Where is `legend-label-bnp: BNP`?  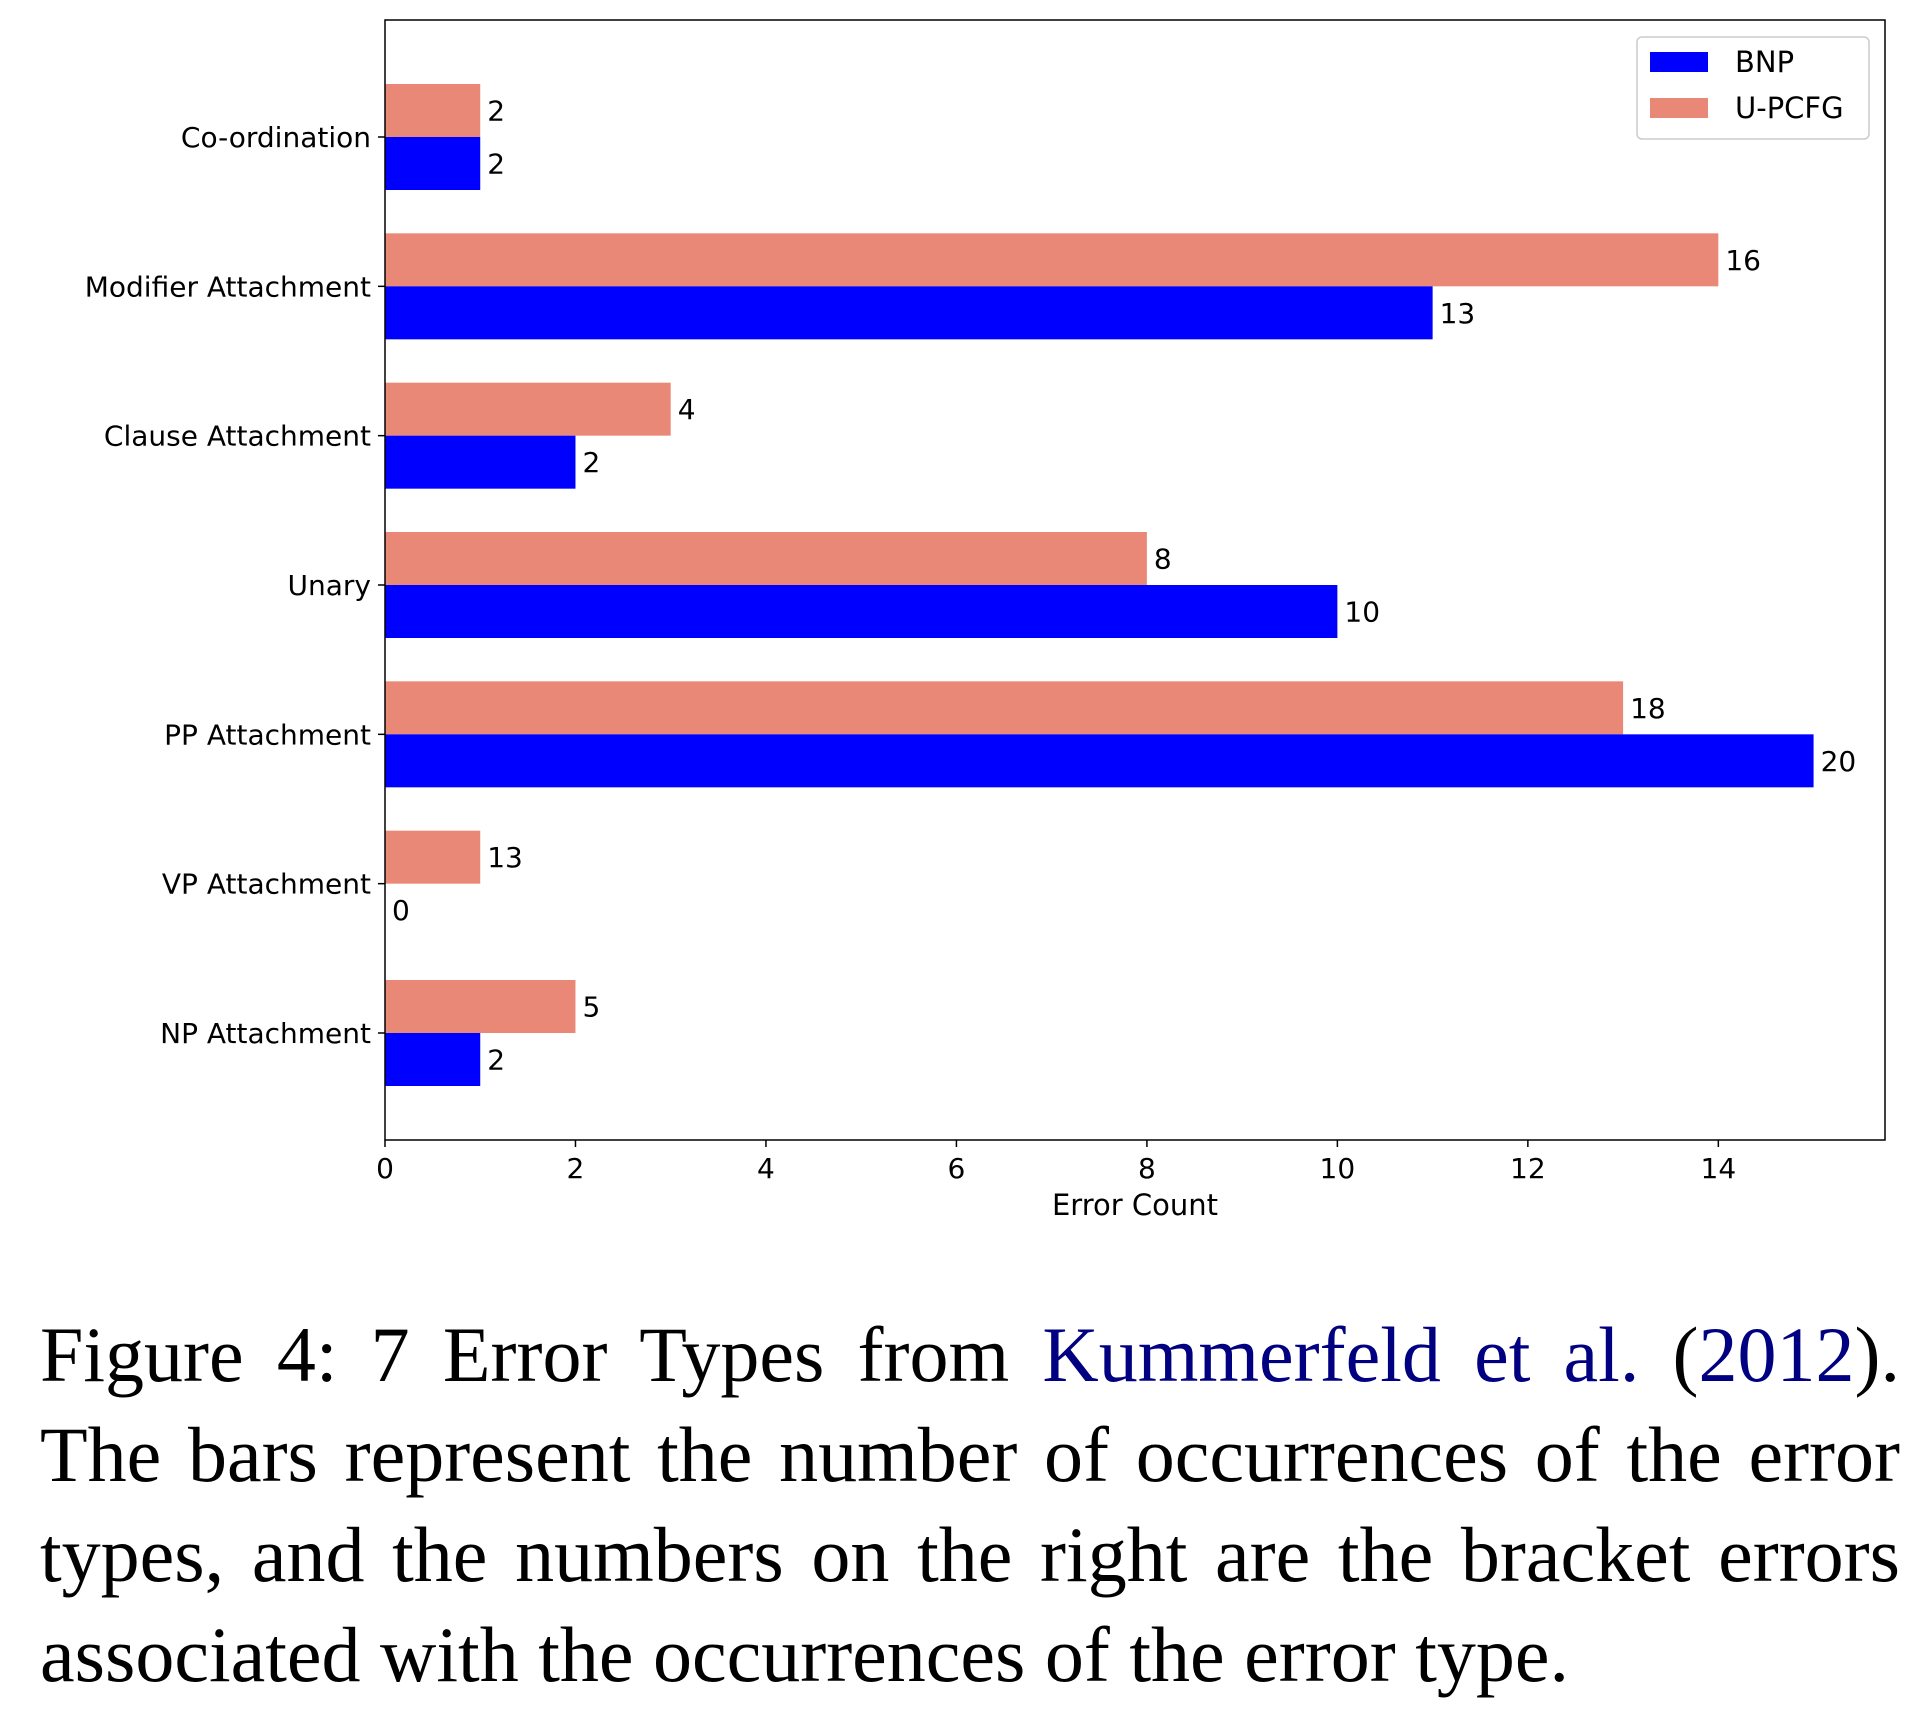 legend-label-bnp: BNP is located at coordinates (1764, 62).